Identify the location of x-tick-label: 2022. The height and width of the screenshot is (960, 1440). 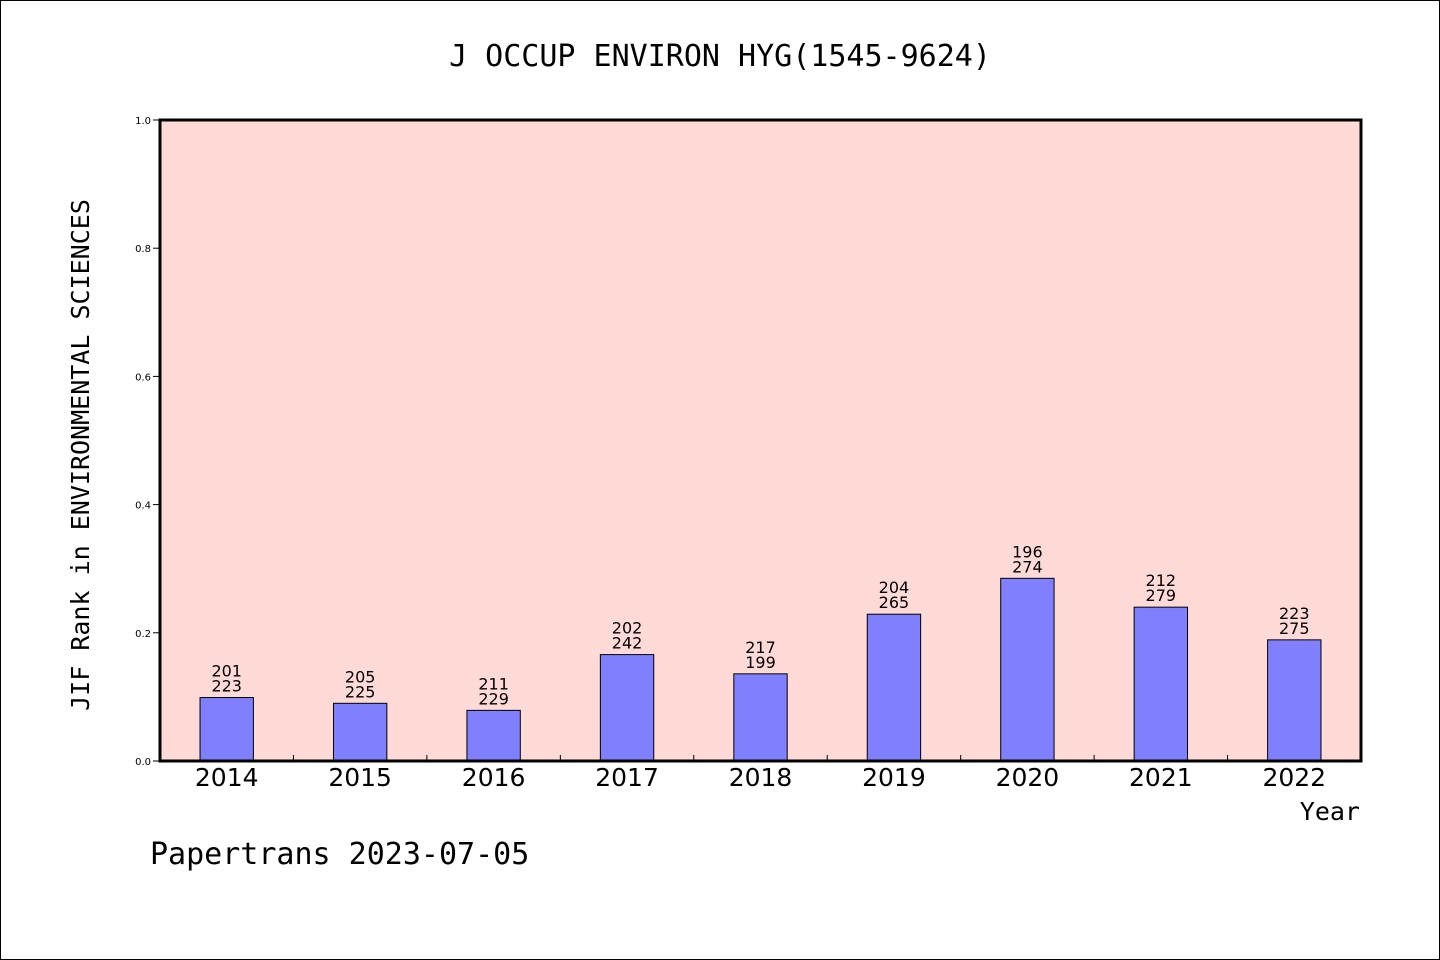
(1294, 777).